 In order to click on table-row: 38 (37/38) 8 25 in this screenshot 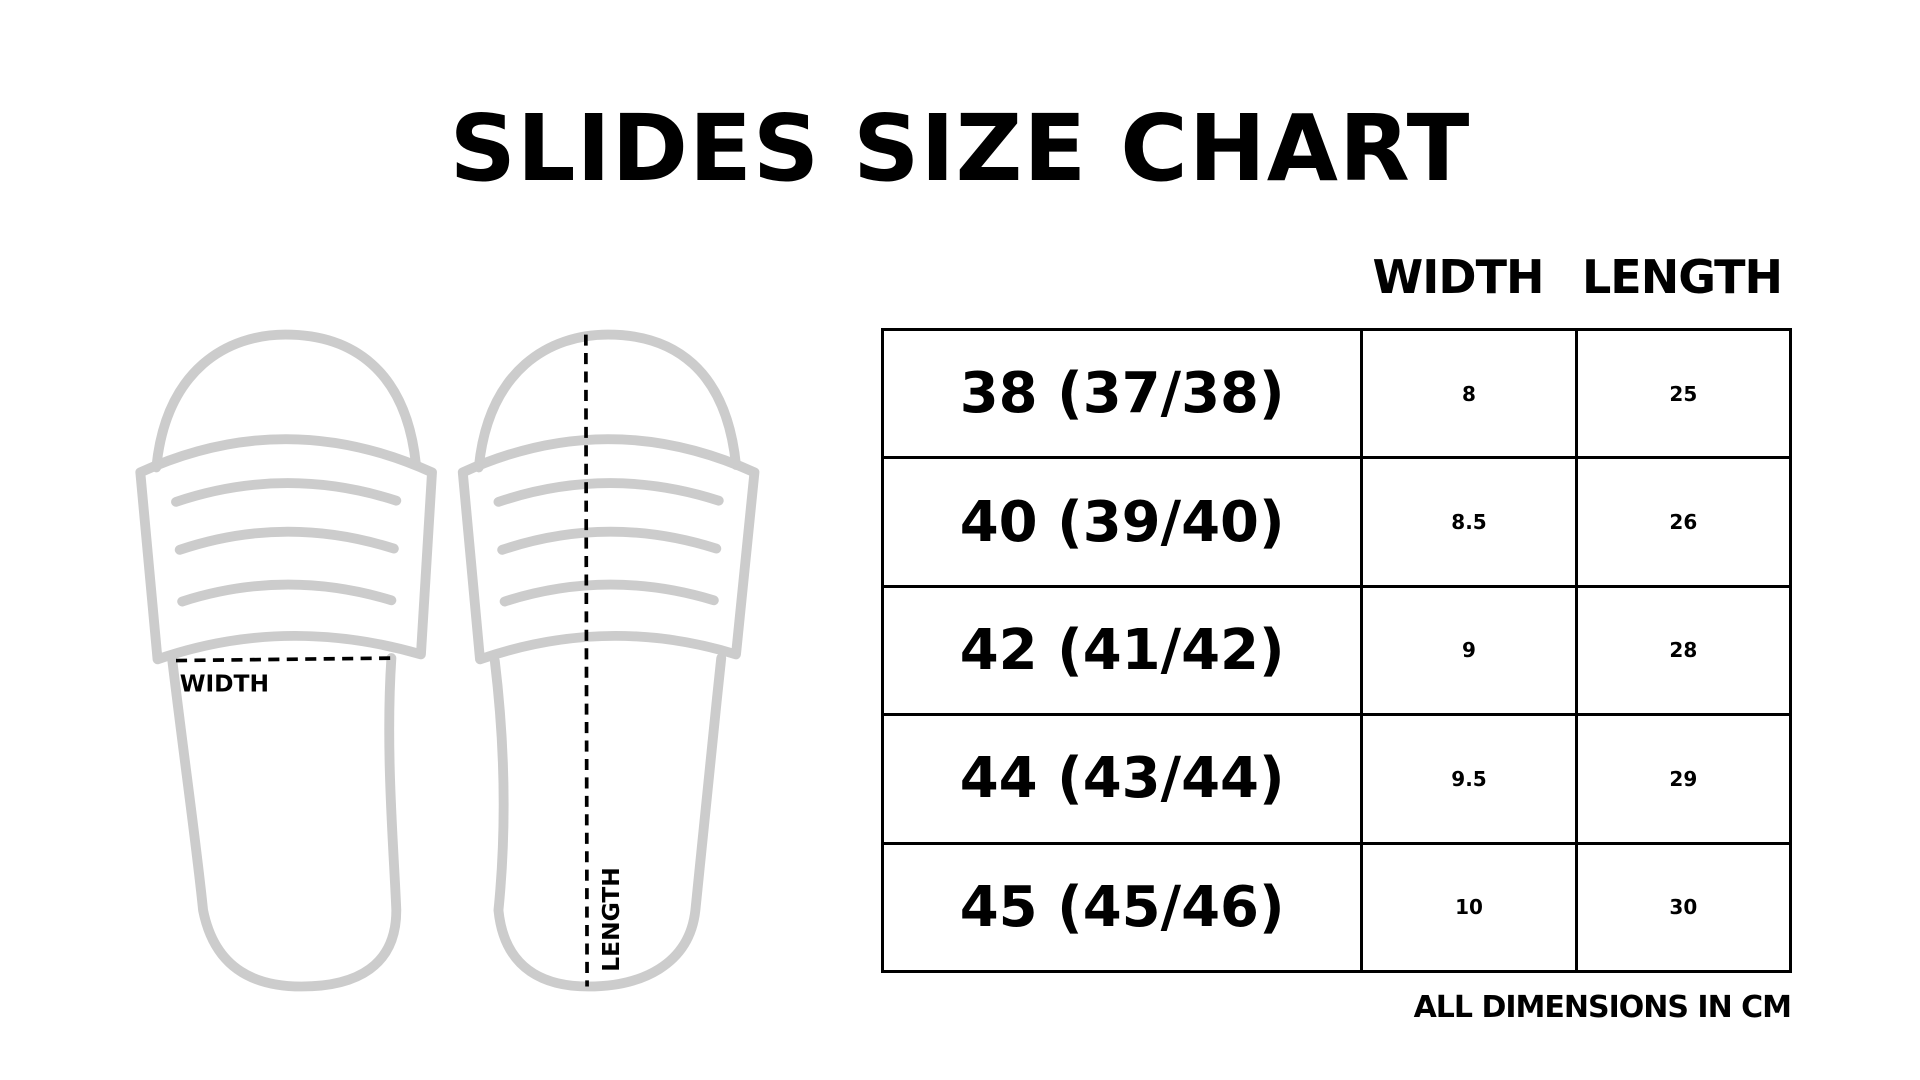, I will do `click(1336, 393)`.